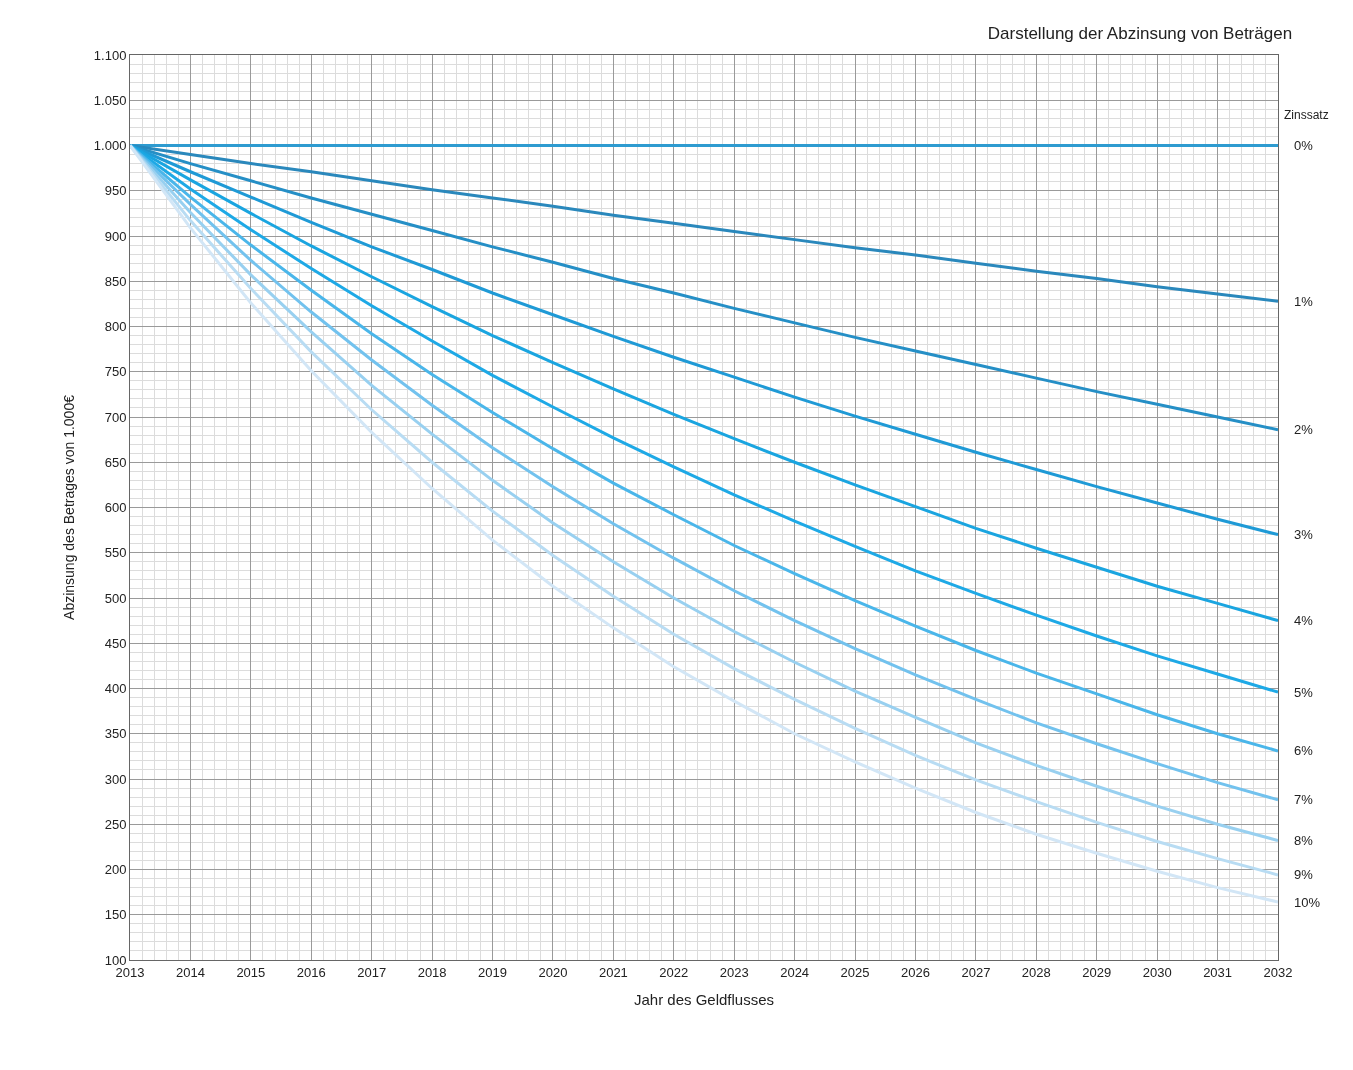 The width and height of the screenshot is (1353, 1070). What do you see at coordinates (1304, 429) in the screenshot?
I see `series-label: 2%` at bounding box center [1304, 429].